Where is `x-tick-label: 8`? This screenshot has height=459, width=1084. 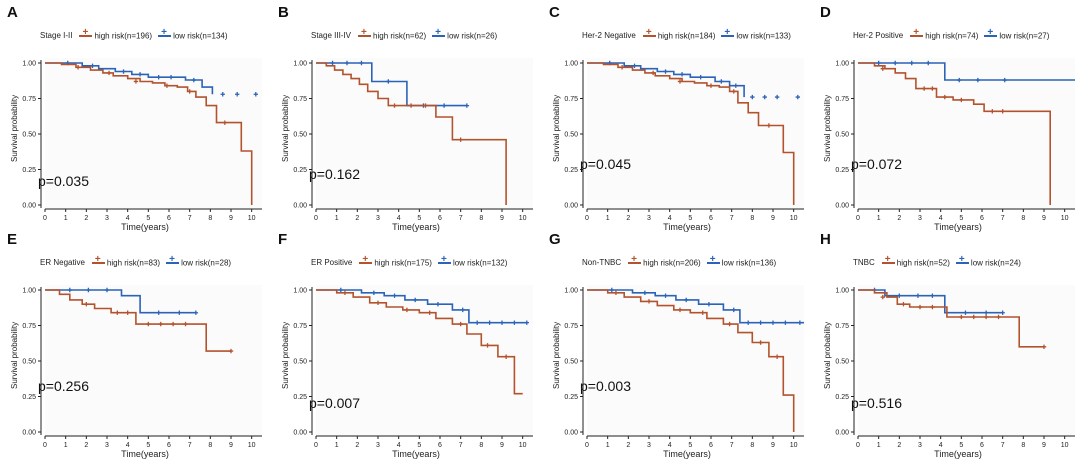 x-tick-label: 8 is located at coordinates (1023, 218).